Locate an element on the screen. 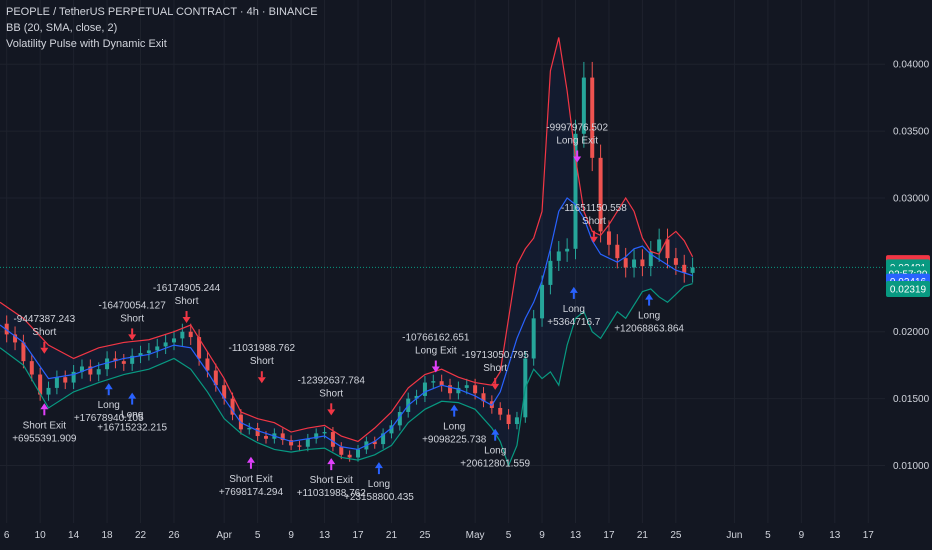  x-tick-label: 6 is located at coordinates (7, 535).